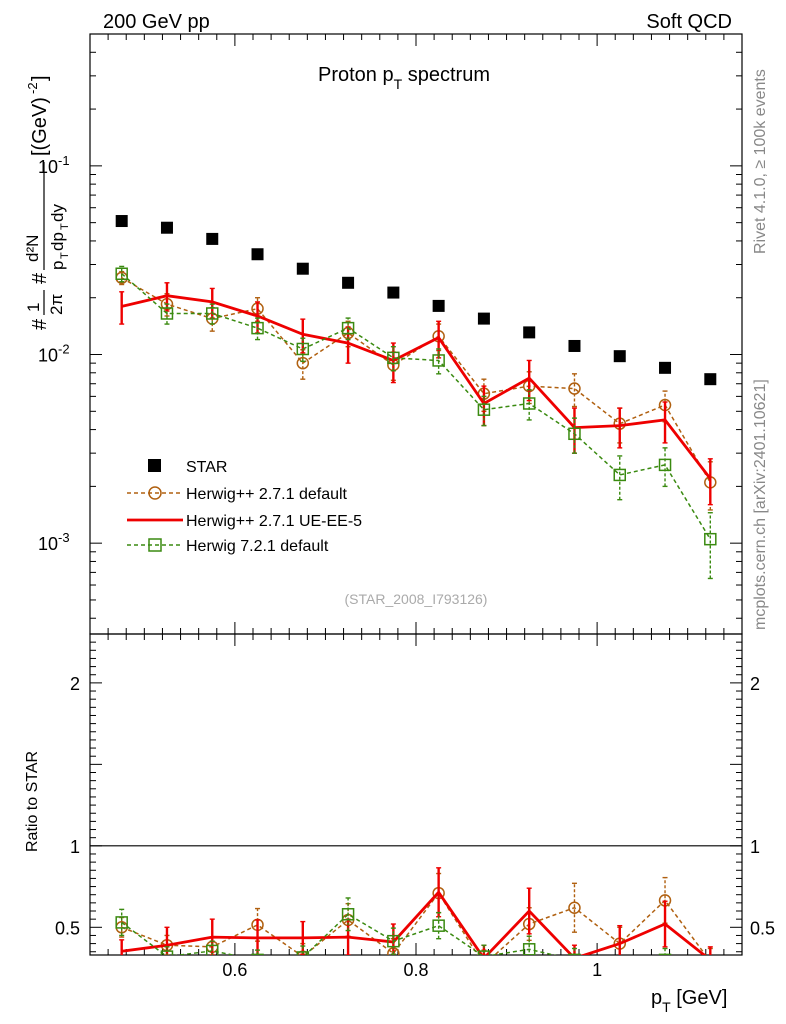 The height and width of the screenshot is (1024, 786). I want to click on ratio-series-2-line, so click(414, 922).